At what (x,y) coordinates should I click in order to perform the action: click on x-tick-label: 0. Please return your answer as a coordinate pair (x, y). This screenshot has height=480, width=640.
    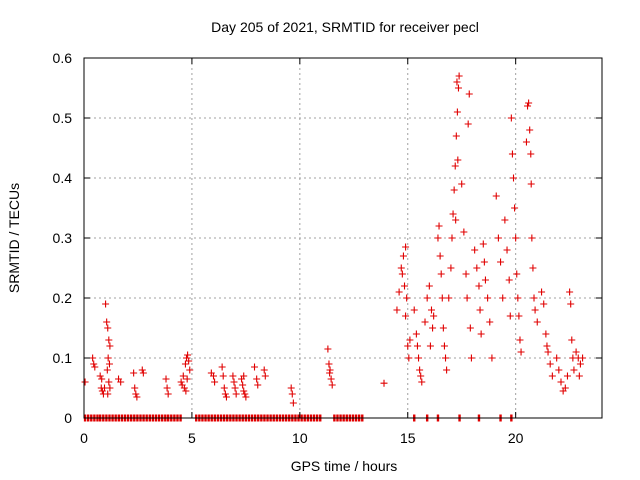
    Looking at the image, I should click on (84, 438).